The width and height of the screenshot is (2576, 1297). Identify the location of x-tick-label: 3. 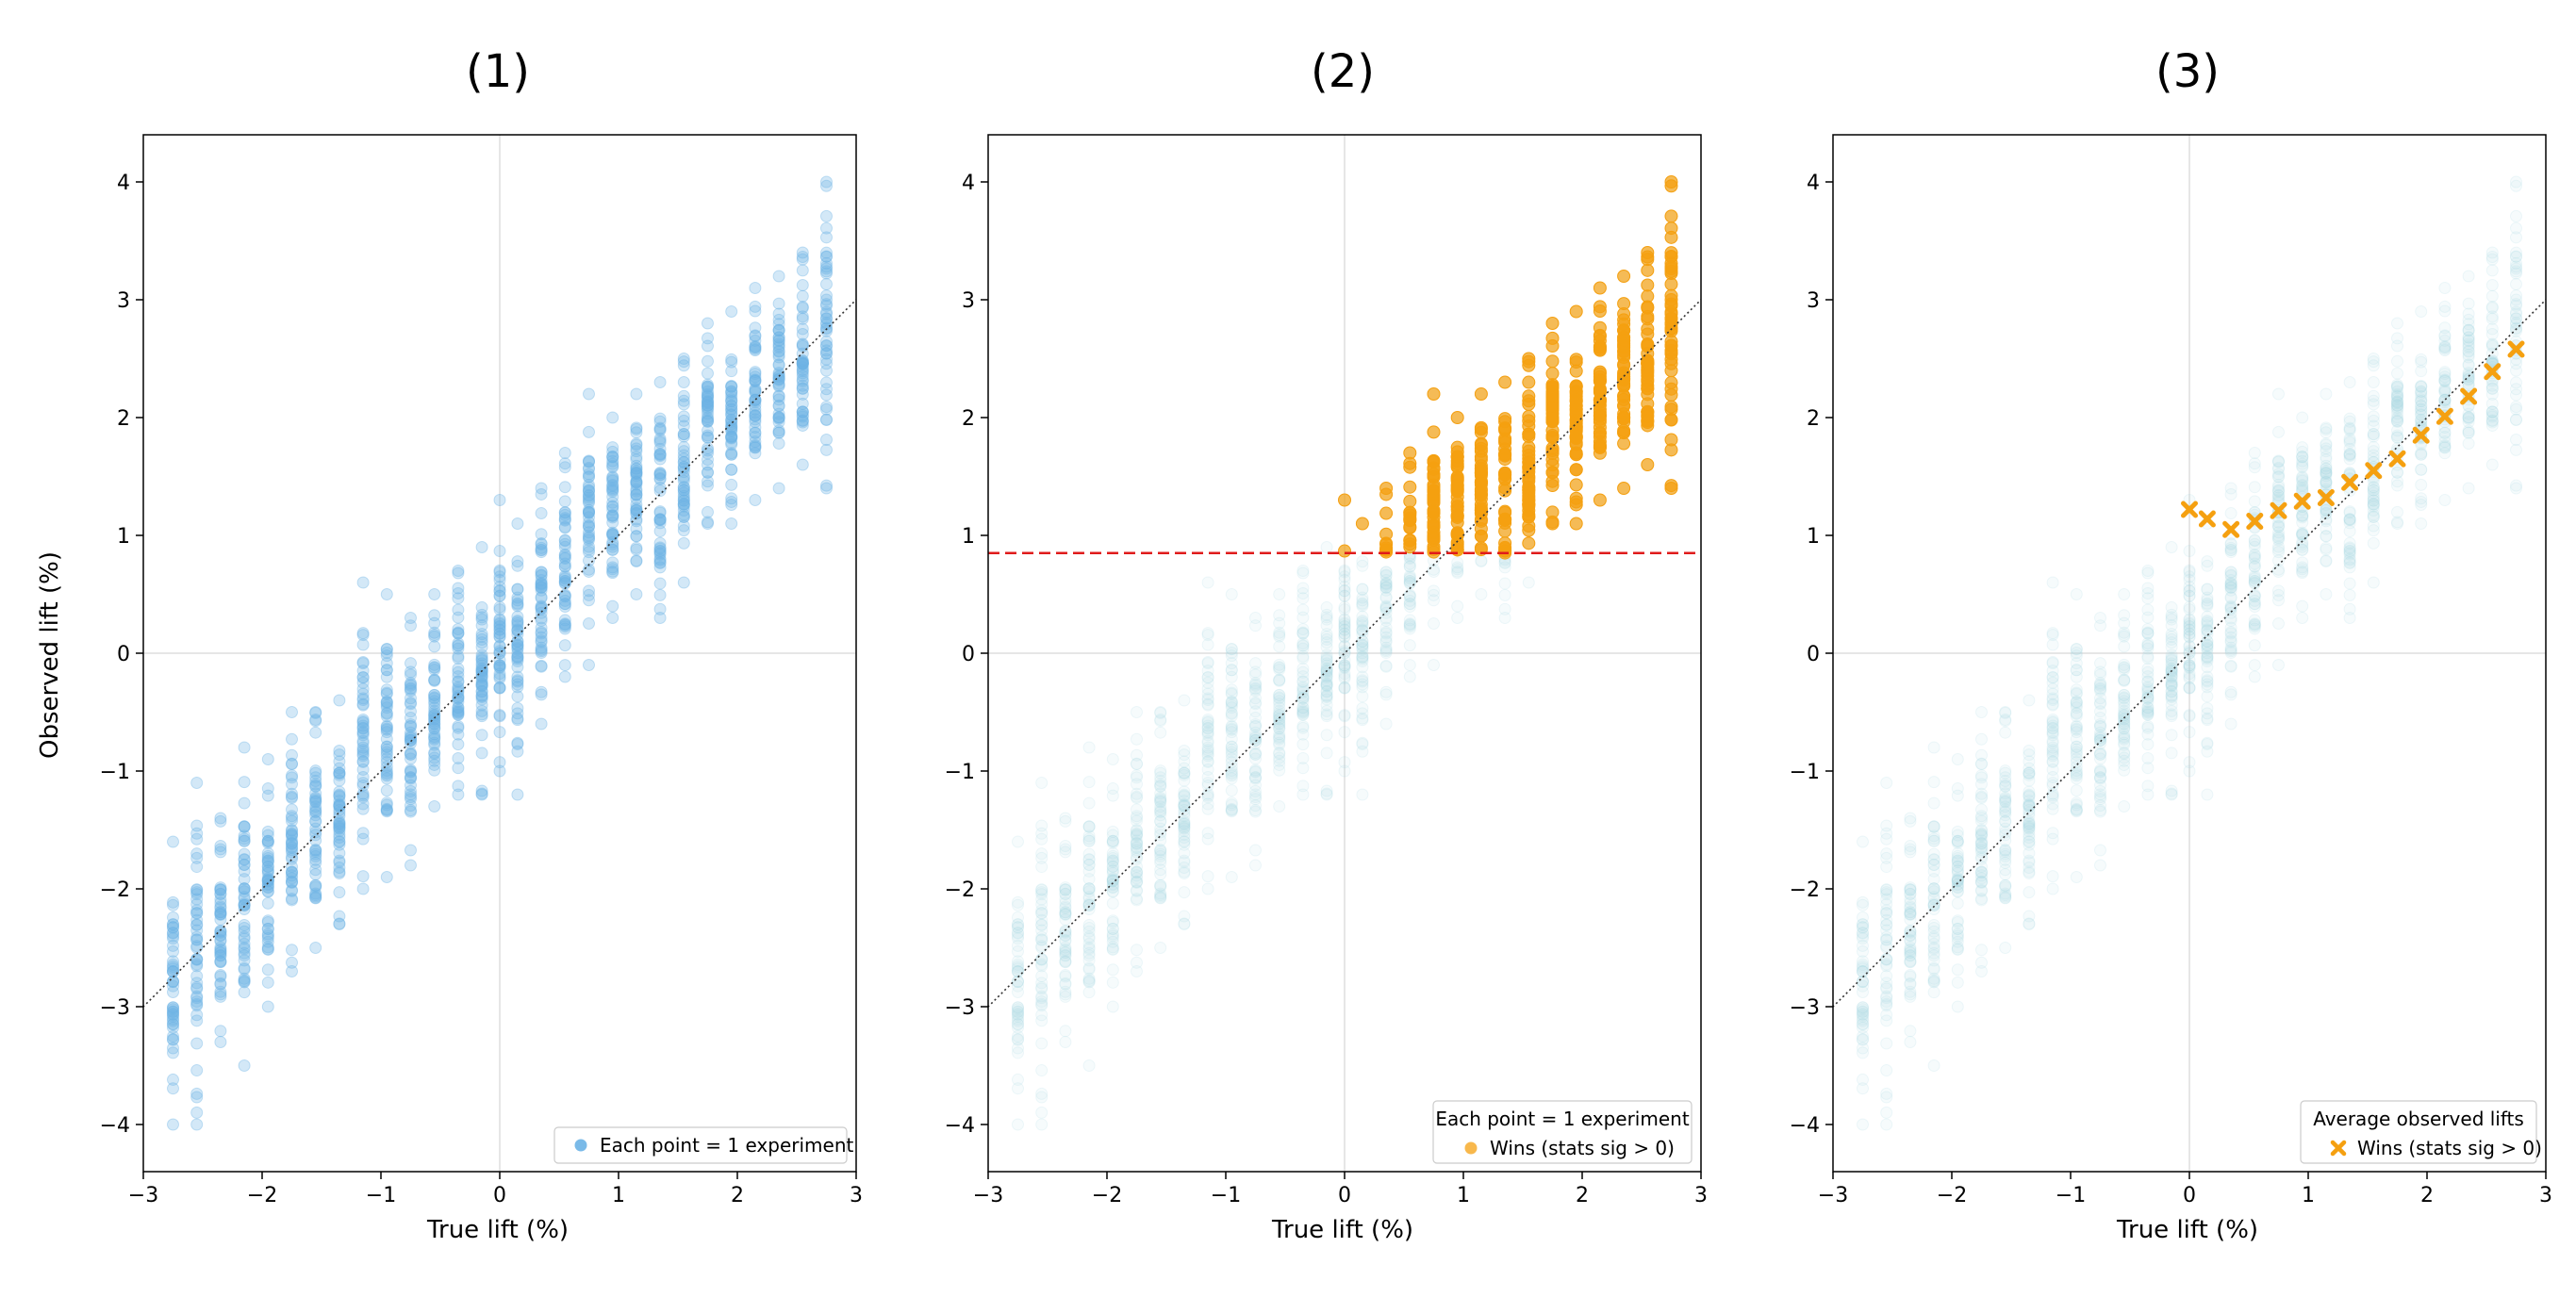
(1701, 1195).